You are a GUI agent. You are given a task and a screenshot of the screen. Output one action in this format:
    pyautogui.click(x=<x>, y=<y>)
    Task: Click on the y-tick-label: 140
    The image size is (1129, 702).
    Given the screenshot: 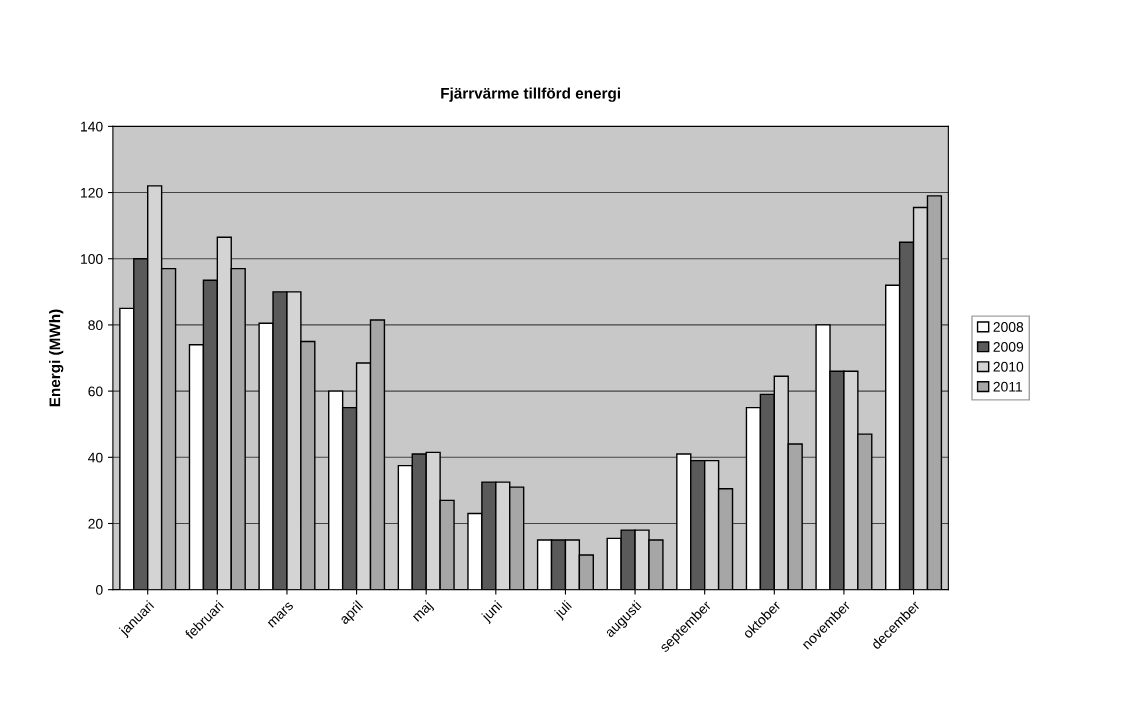 What is the action you would take?
    pyautogui.click(x=92, y=126)
    